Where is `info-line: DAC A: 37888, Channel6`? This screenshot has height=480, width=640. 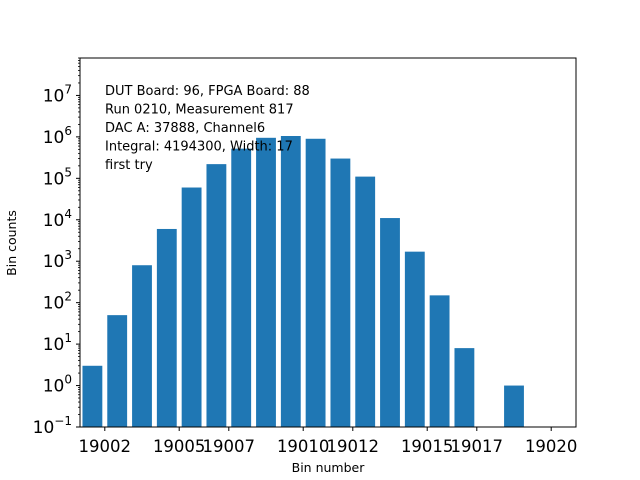 info-line: DAC A: 37888, Channel6 is located at coordinates (185, 128).